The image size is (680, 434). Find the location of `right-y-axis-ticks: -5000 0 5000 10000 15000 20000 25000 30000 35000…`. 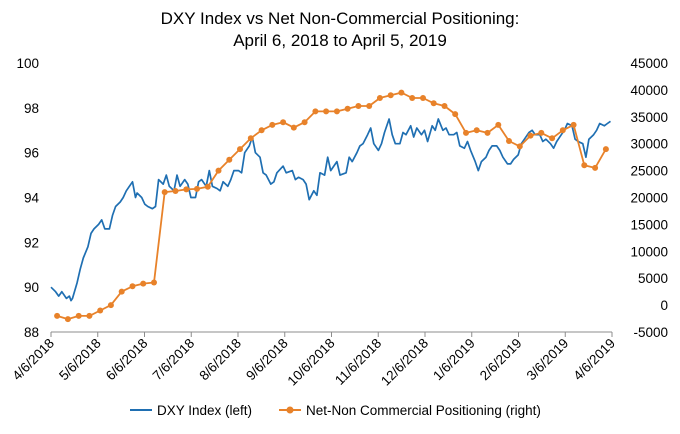

right-y-axis-ticks: -5000 0 5000 10000 15000 20000 25000 30000 35000… is located at coordinates (649, 198).